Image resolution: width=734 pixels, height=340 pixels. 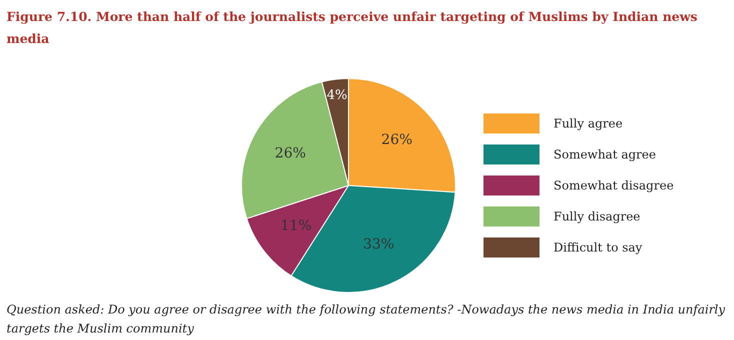 I want to click on legend-label: Difficult to say, so click(x=598, y=247).